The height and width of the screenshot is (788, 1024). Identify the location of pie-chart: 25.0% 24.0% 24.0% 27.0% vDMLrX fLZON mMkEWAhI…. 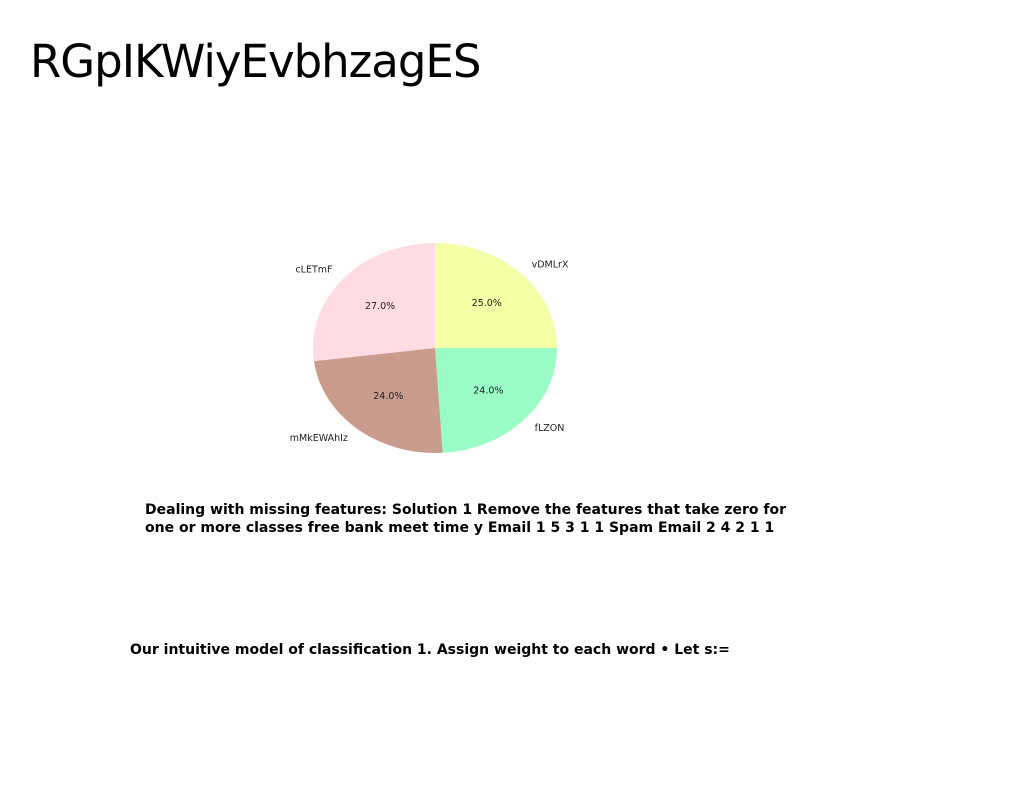
(429, 348).